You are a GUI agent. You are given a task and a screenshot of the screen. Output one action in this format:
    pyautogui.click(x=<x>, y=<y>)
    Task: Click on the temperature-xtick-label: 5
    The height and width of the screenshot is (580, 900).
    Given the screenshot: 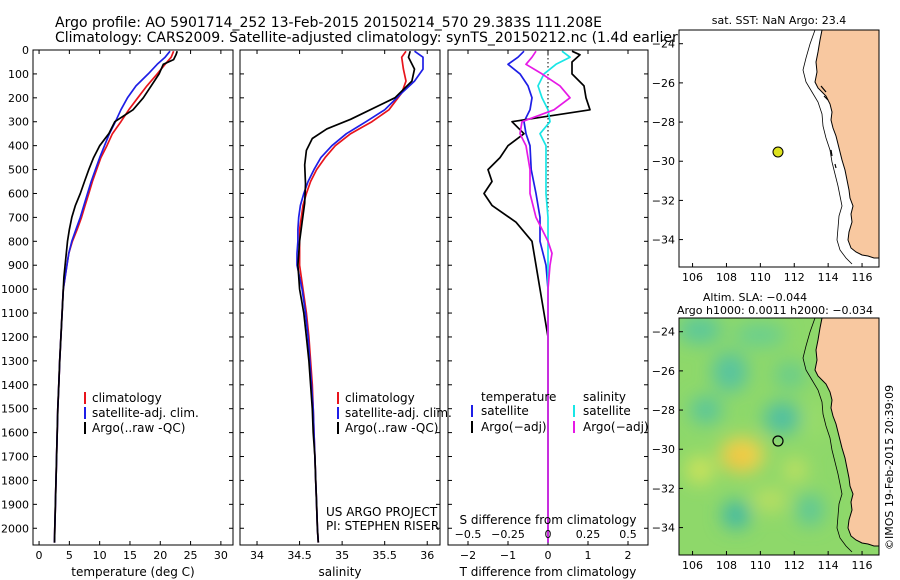 What is the action you would take?
    pyautogui.click(x=69, y=555)
    